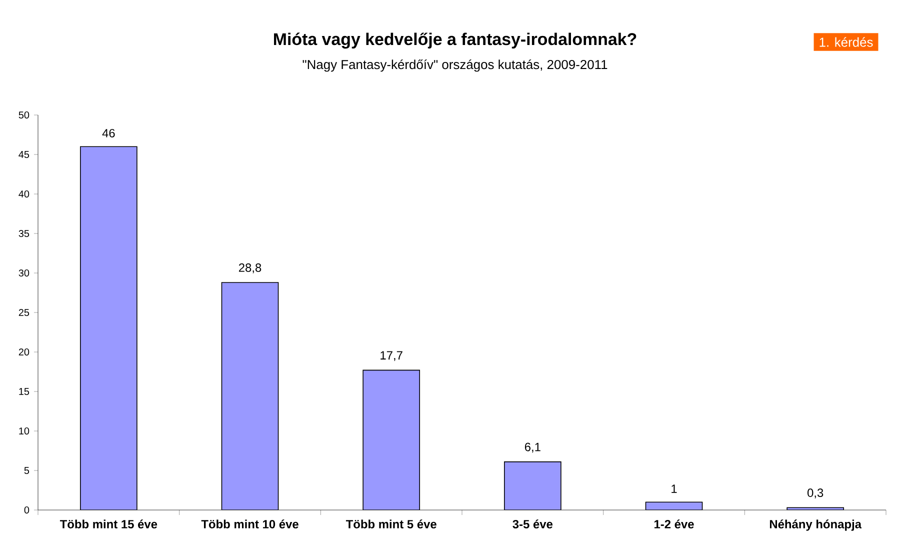  What do you see at coordinates (27, 510) in the screenshot?
I see `y-tick-label: 0` at bounding box center [27, 510].